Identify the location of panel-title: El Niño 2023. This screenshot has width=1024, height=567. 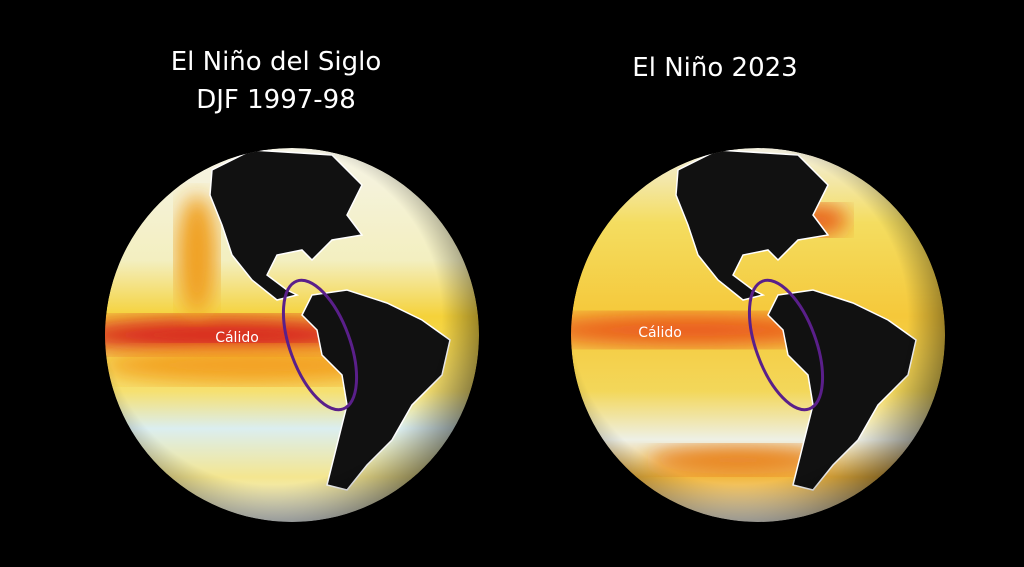
(714, 68).